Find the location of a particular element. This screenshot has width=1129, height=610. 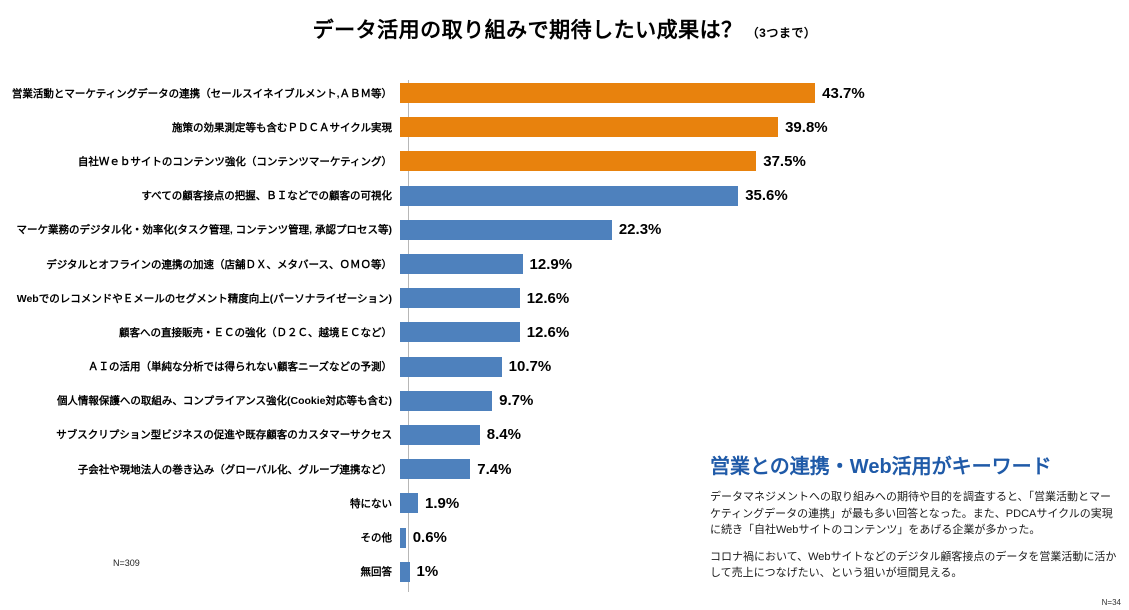

bar-area: 37.5% is located at coordinates (603, 161).